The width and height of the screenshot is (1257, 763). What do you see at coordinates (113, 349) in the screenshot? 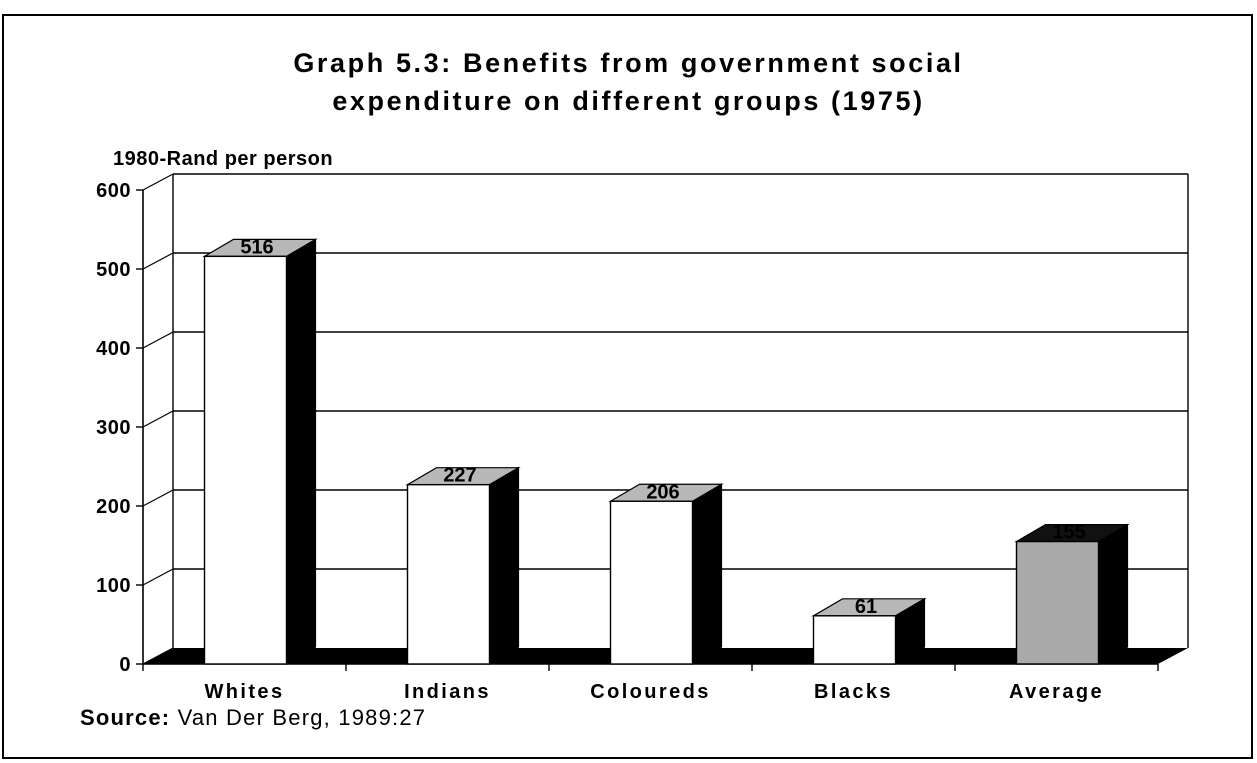
I see `y-tick-label: 400` at bounding box center [113, 349].